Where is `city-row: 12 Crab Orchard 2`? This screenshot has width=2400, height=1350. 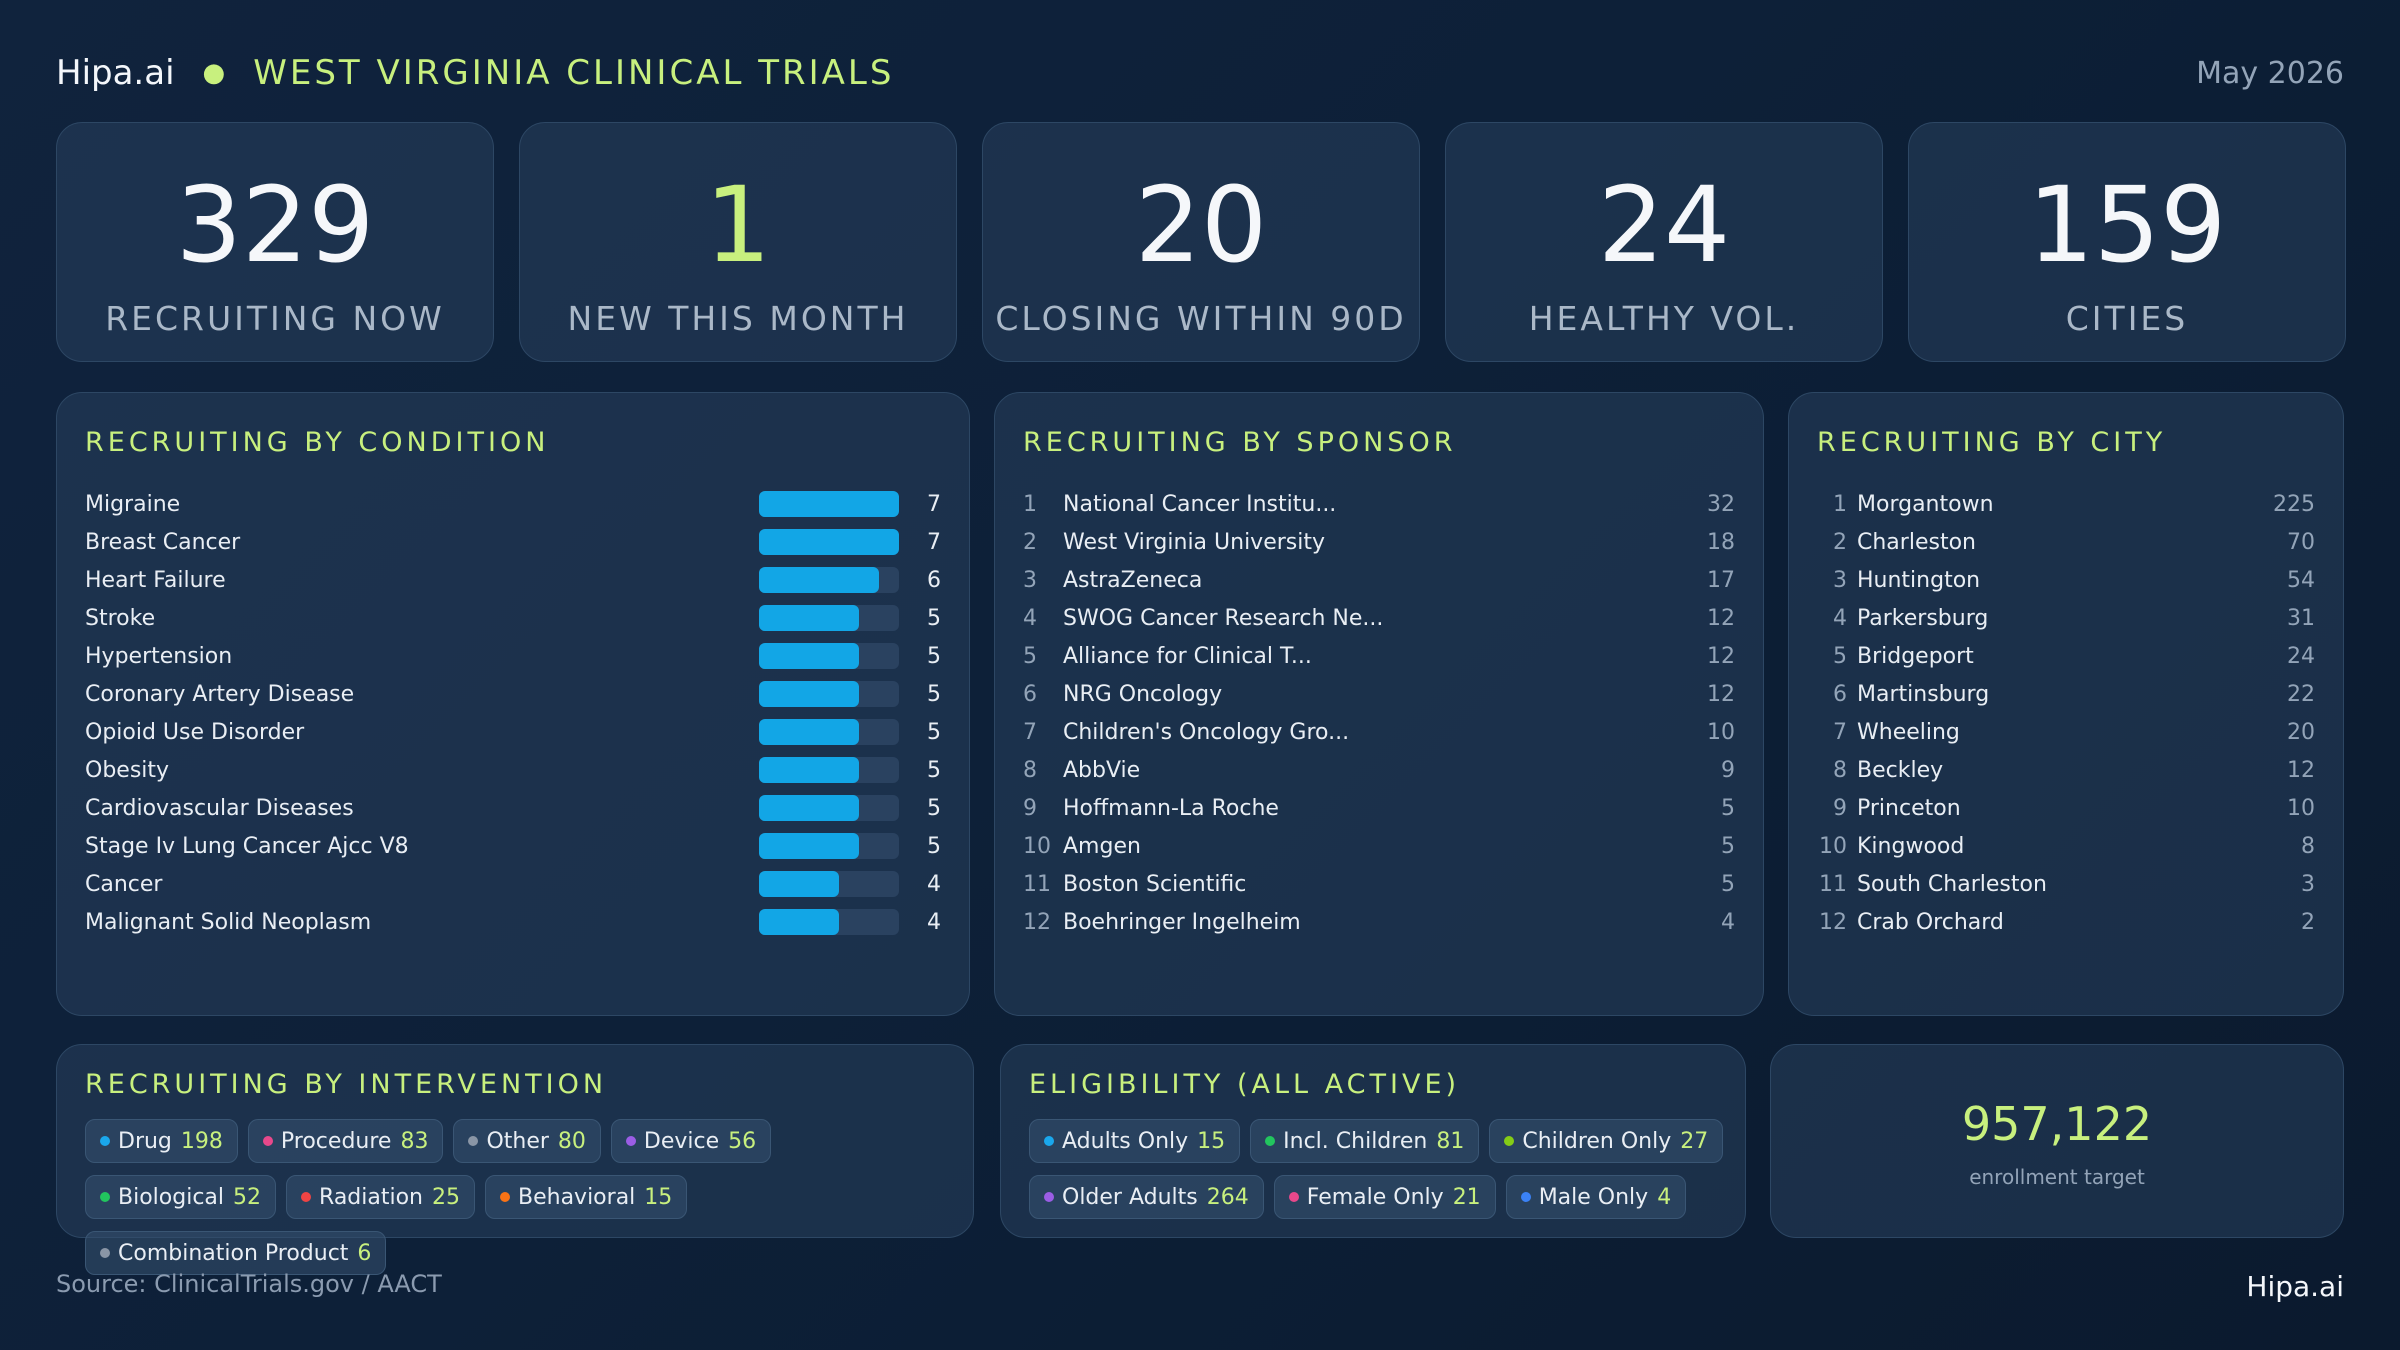 city-row: 12 Crab Orchard 2 is located at coordinates (2066, 922).